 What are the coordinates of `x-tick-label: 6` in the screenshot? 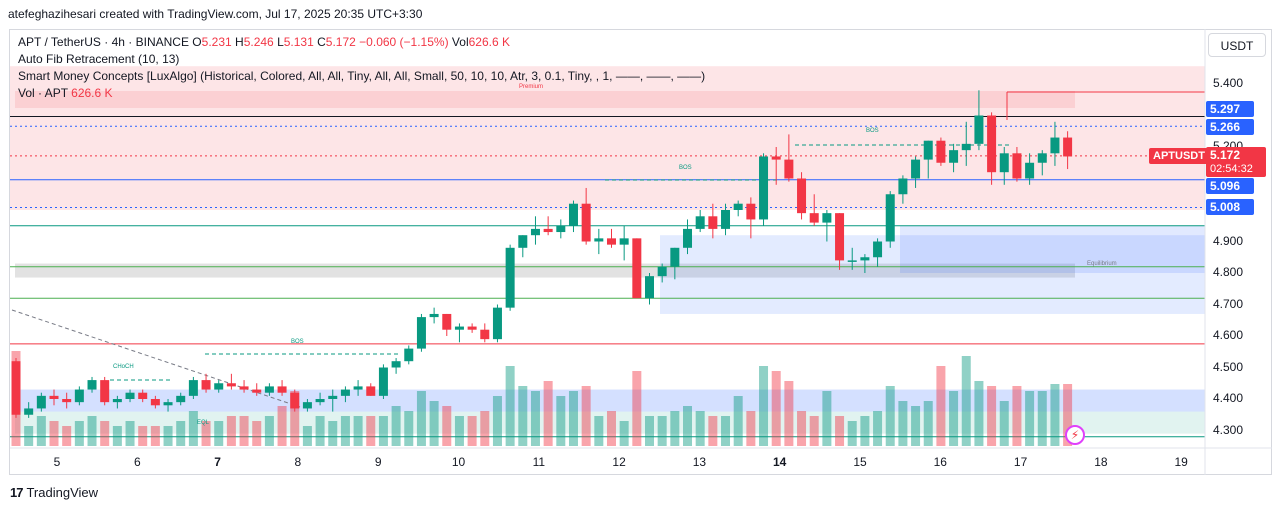 It's located at (137, 462).